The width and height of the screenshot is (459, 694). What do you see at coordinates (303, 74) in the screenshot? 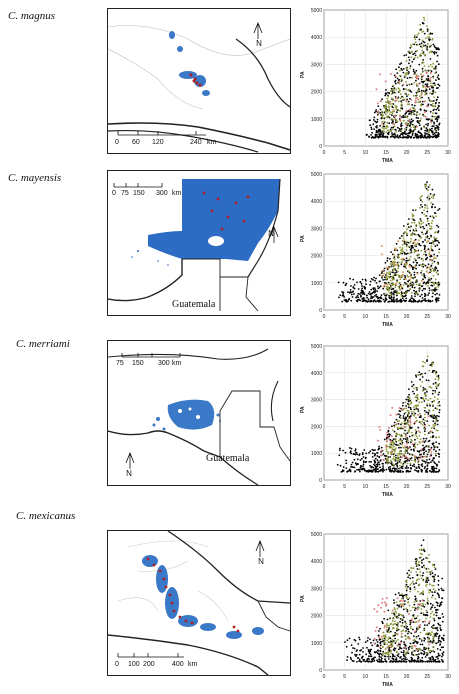
I see `y-axis-label: PA` at bounding box center [303, 74].